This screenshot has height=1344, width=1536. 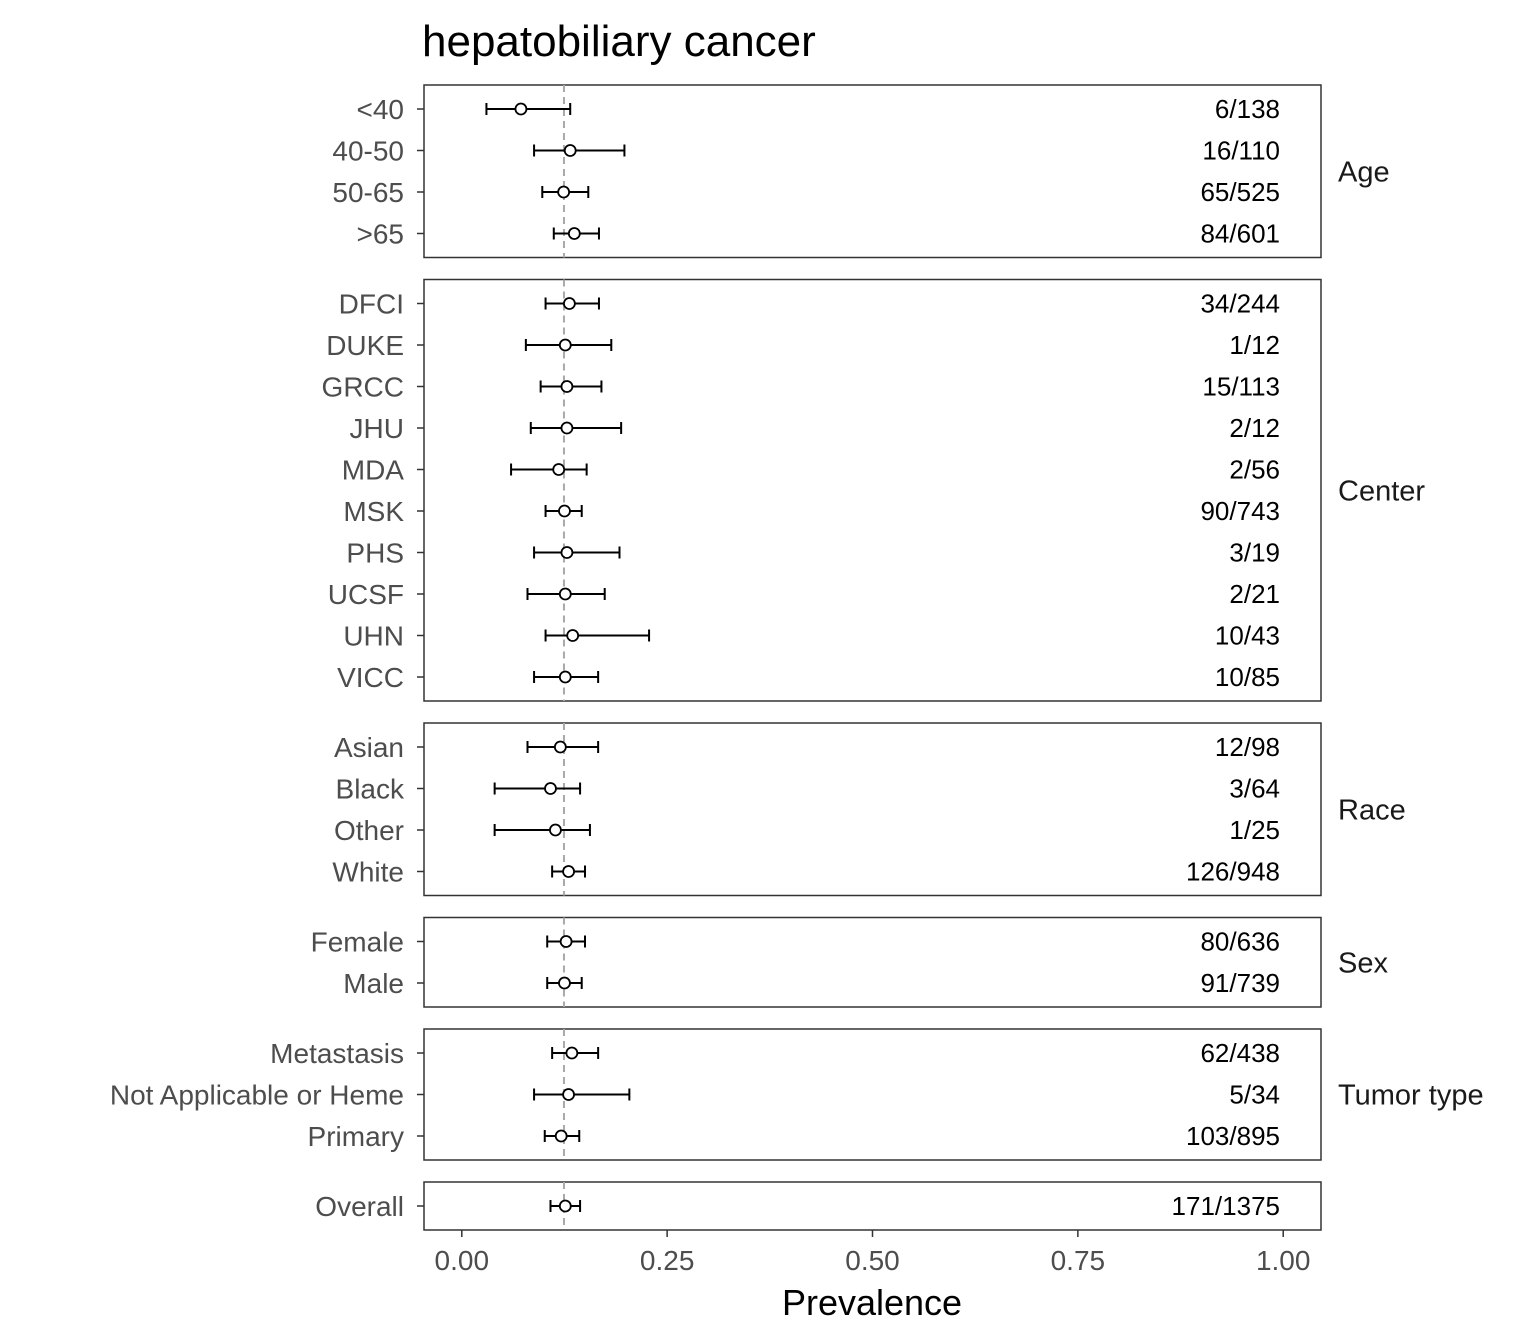 What do you see at coordinates (1240, 1053) in the screenshot?
I see `count-label: 62/438` at bounding box center [1240, 1053].